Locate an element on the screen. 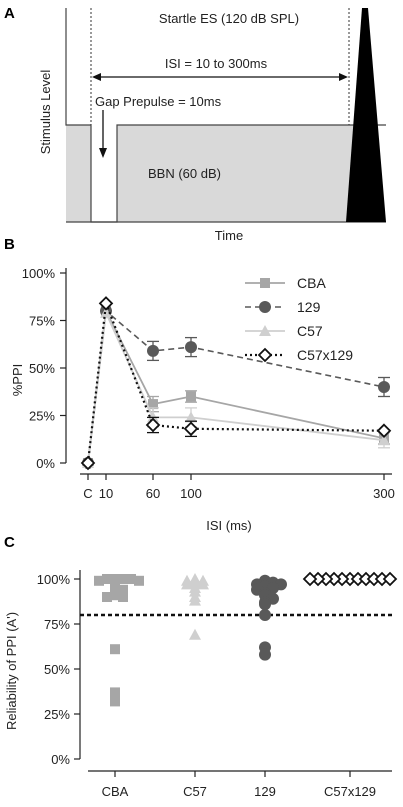  y-tick-label-b: 50% is located at coordinates (42, 368).